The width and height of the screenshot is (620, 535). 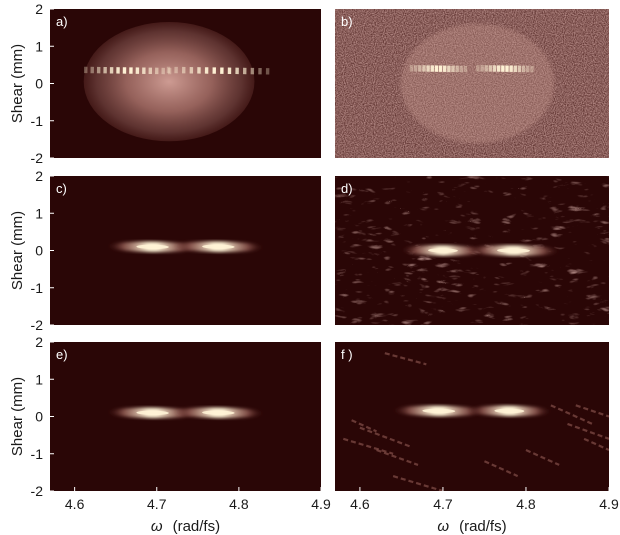 I want to click on x-tick-label: 4.8, so click(x=526, y=504).